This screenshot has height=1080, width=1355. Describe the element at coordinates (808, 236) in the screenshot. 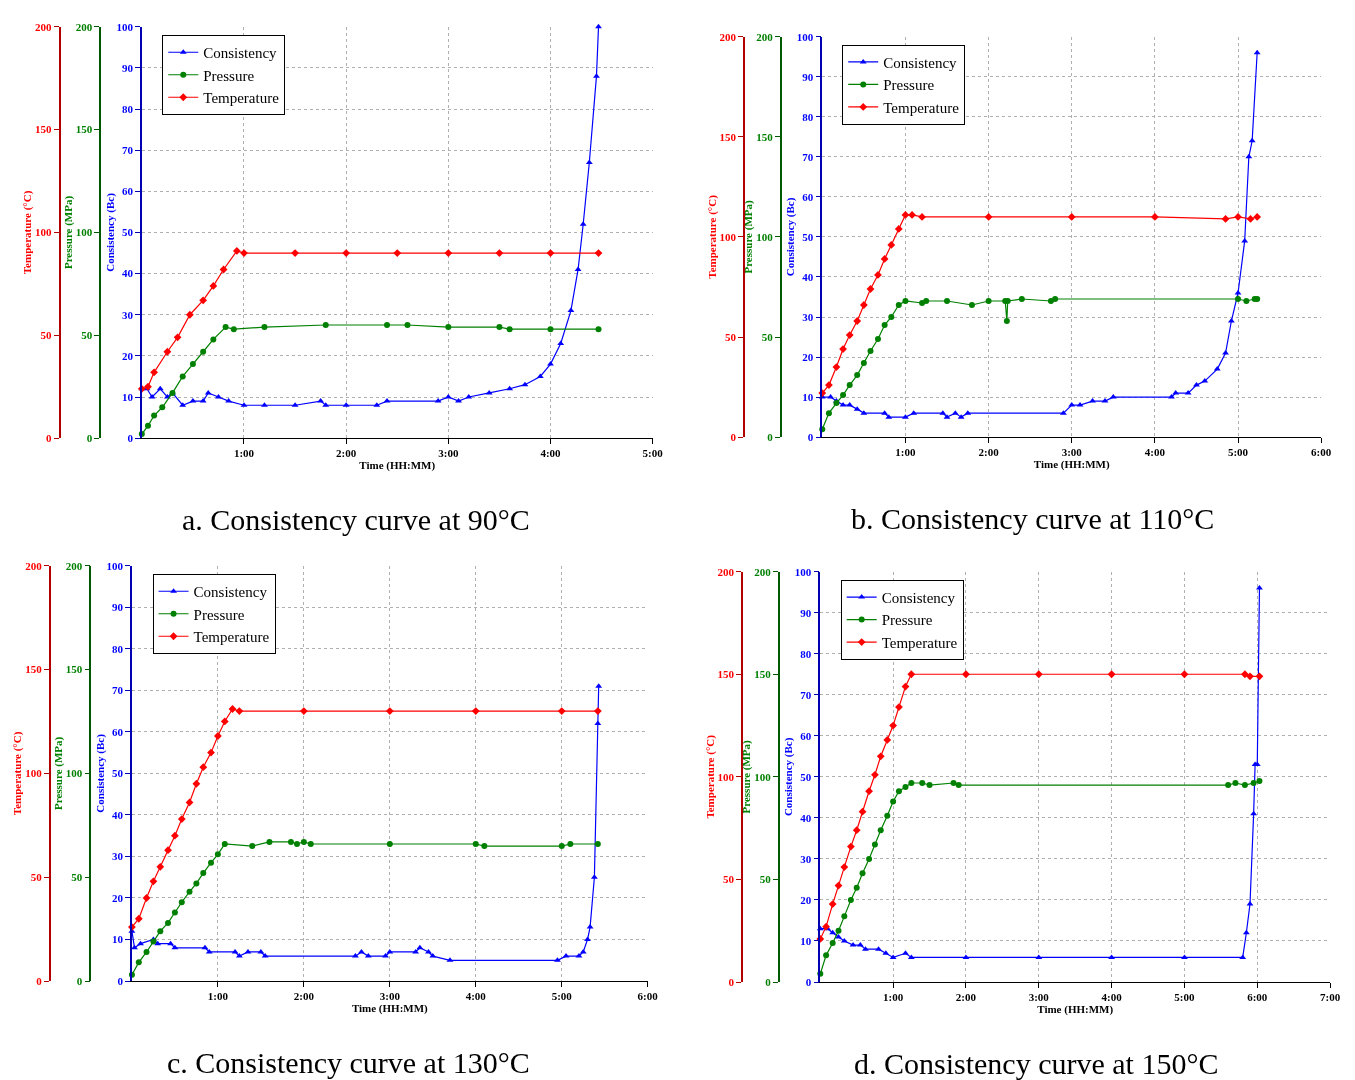

I see `y-tick-label: 50` at that location.